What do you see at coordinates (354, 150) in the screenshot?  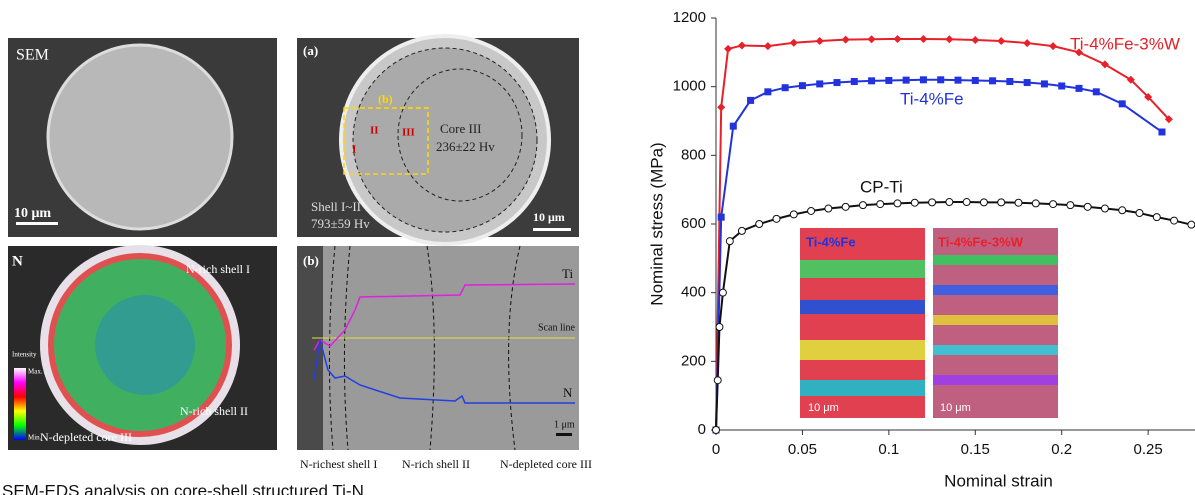 I see `zone-label: I` at bounding box center [354, 150].